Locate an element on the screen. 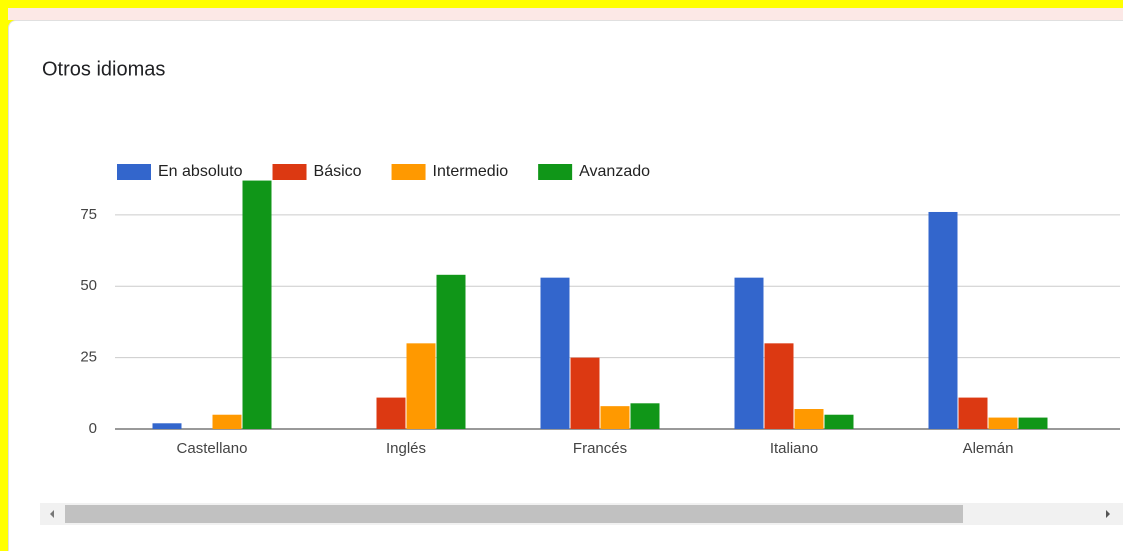  legend-label: Avanzado is located at coordinates (614, 171).